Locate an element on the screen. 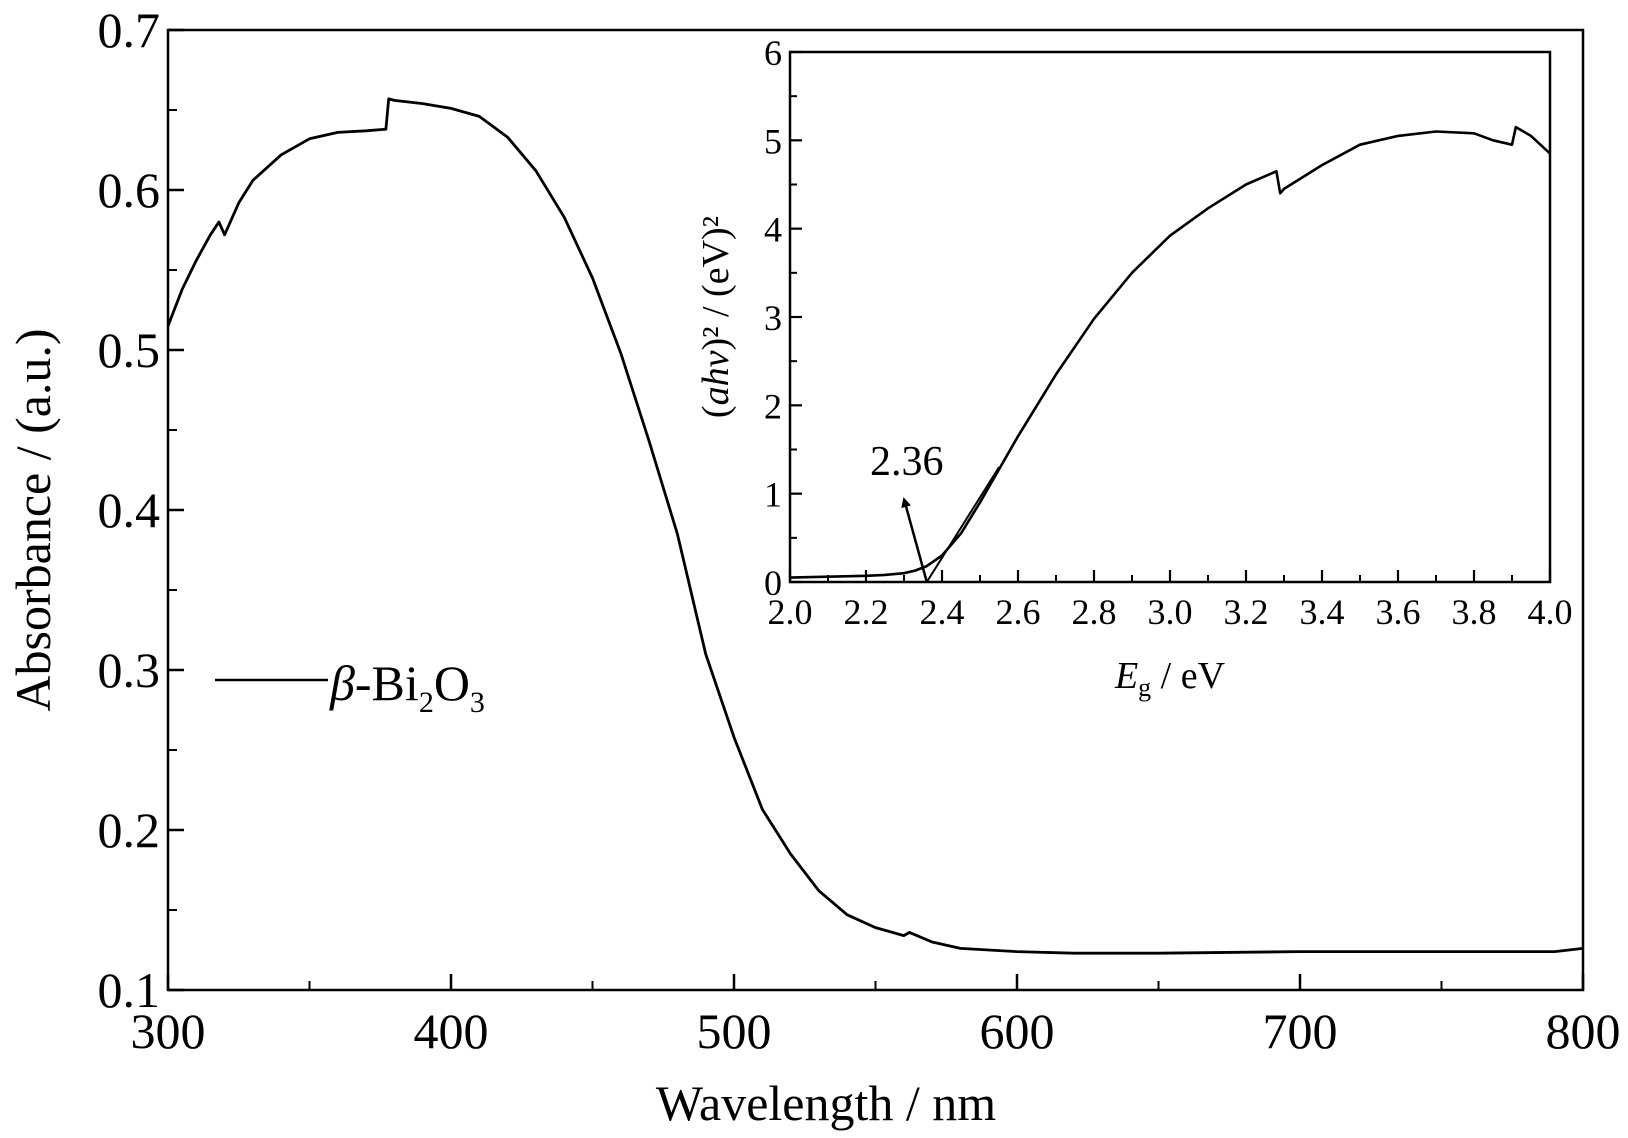 The width and height of the screenshot is (1628, 1138). inset-y-axis-italic: ahv is located at coordinates (716, 377).